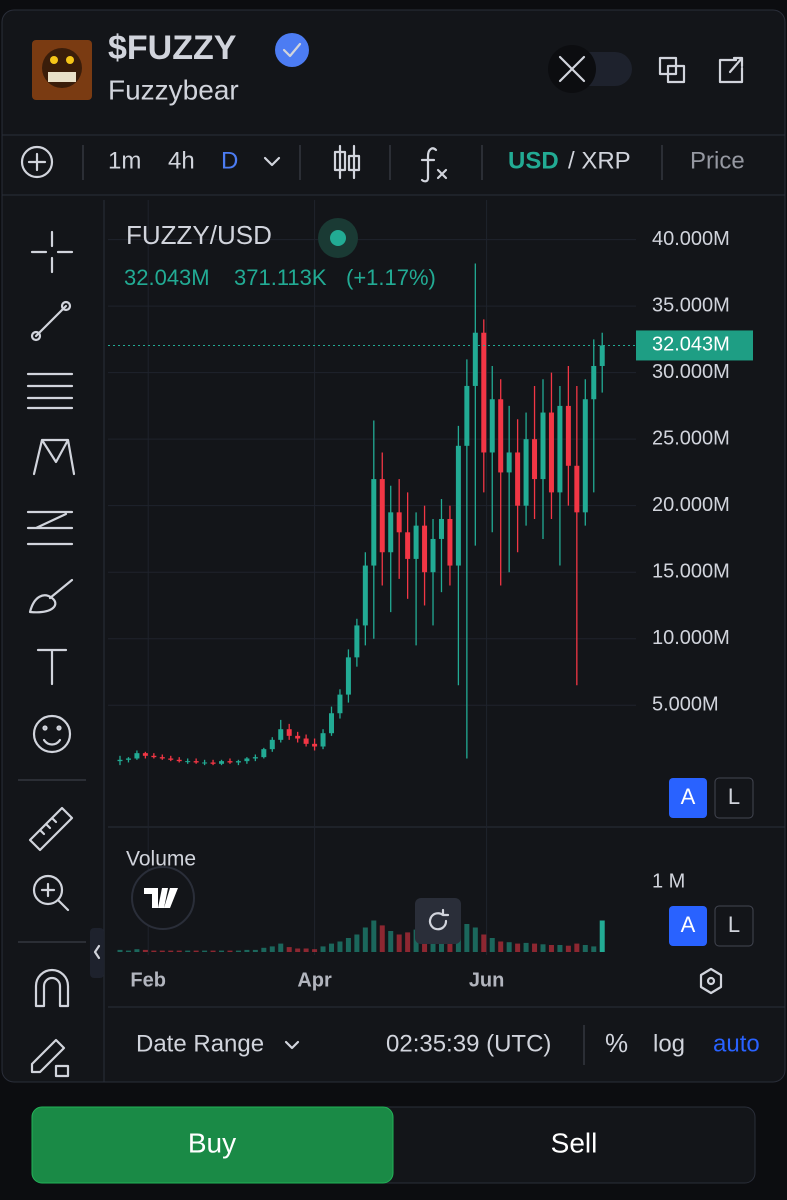  I want to click on percent: %, so click(616, 1043).